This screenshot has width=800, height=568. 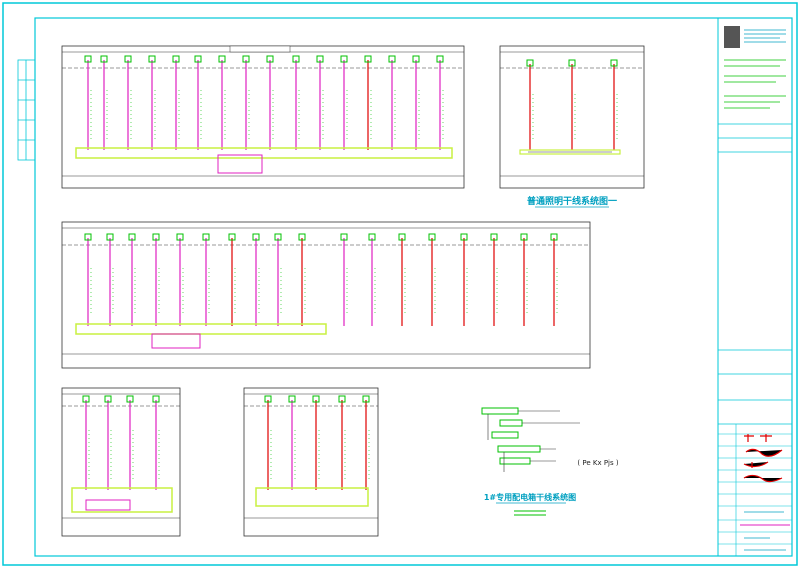 What do you see at coordinates (263, 117) in the screenshot?
I see `panel-riser-a` at bounding box center [263, 117].